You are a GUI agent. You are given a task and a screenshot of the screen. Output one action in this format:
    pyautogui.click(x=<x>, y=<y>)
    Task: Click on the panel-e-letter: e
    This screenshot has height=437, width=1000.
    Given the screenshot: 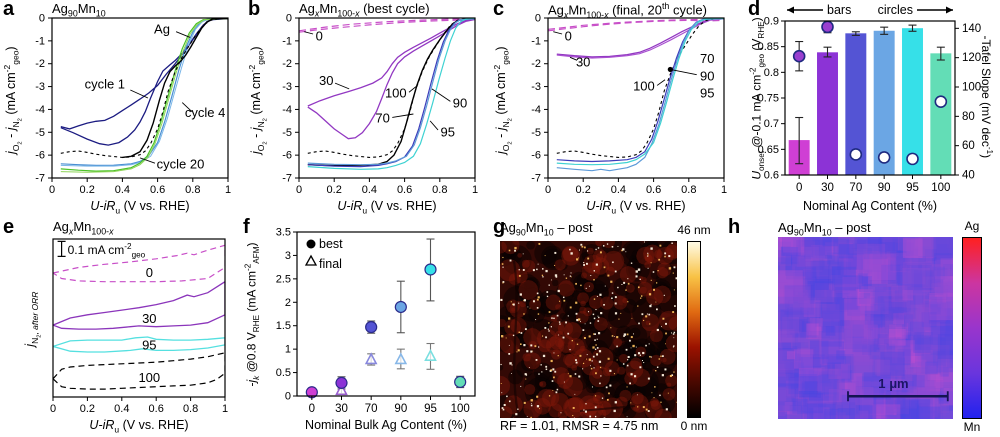 What is the action you would take?
    pyautogui.click(x=9, y=227)
    